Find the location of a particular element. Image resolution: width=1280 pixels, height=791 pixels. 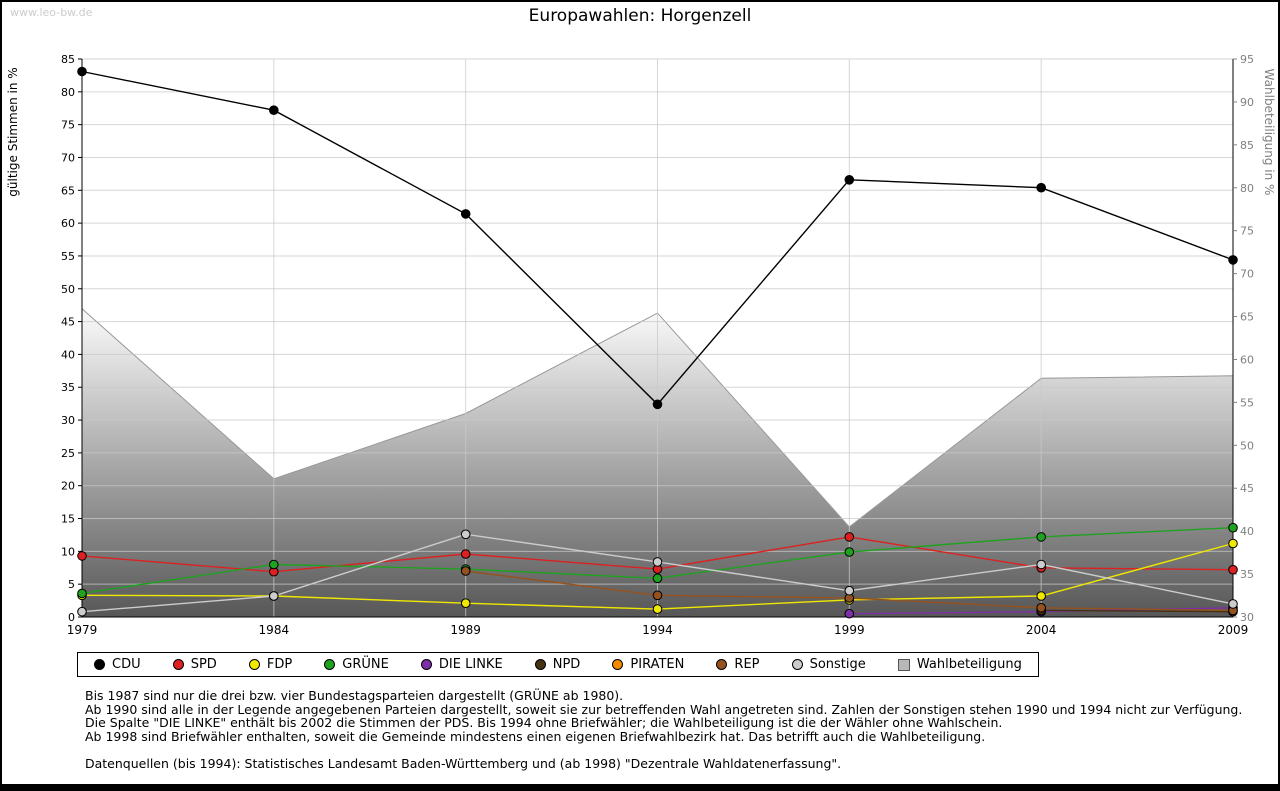

left-tick-label: 30 is located at coordinates (68, 420).